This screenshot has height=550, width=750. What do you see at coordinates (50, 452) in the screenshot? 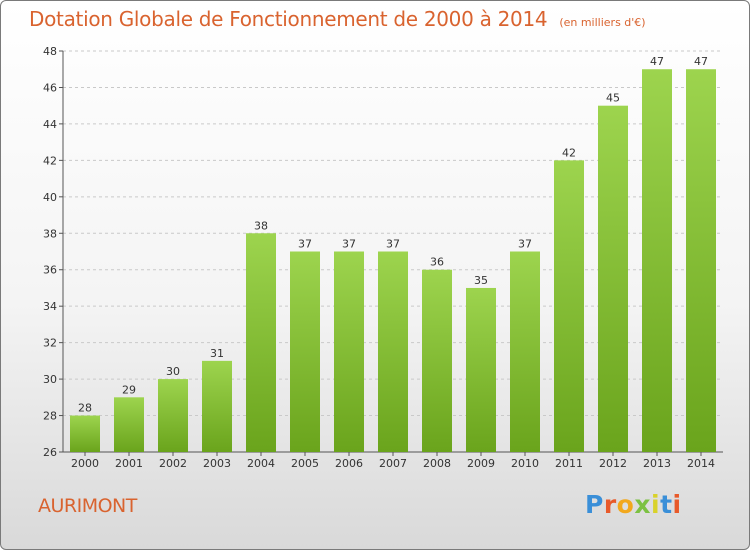
I see `y-tick-label: 26` at bounding box center [50, 452].